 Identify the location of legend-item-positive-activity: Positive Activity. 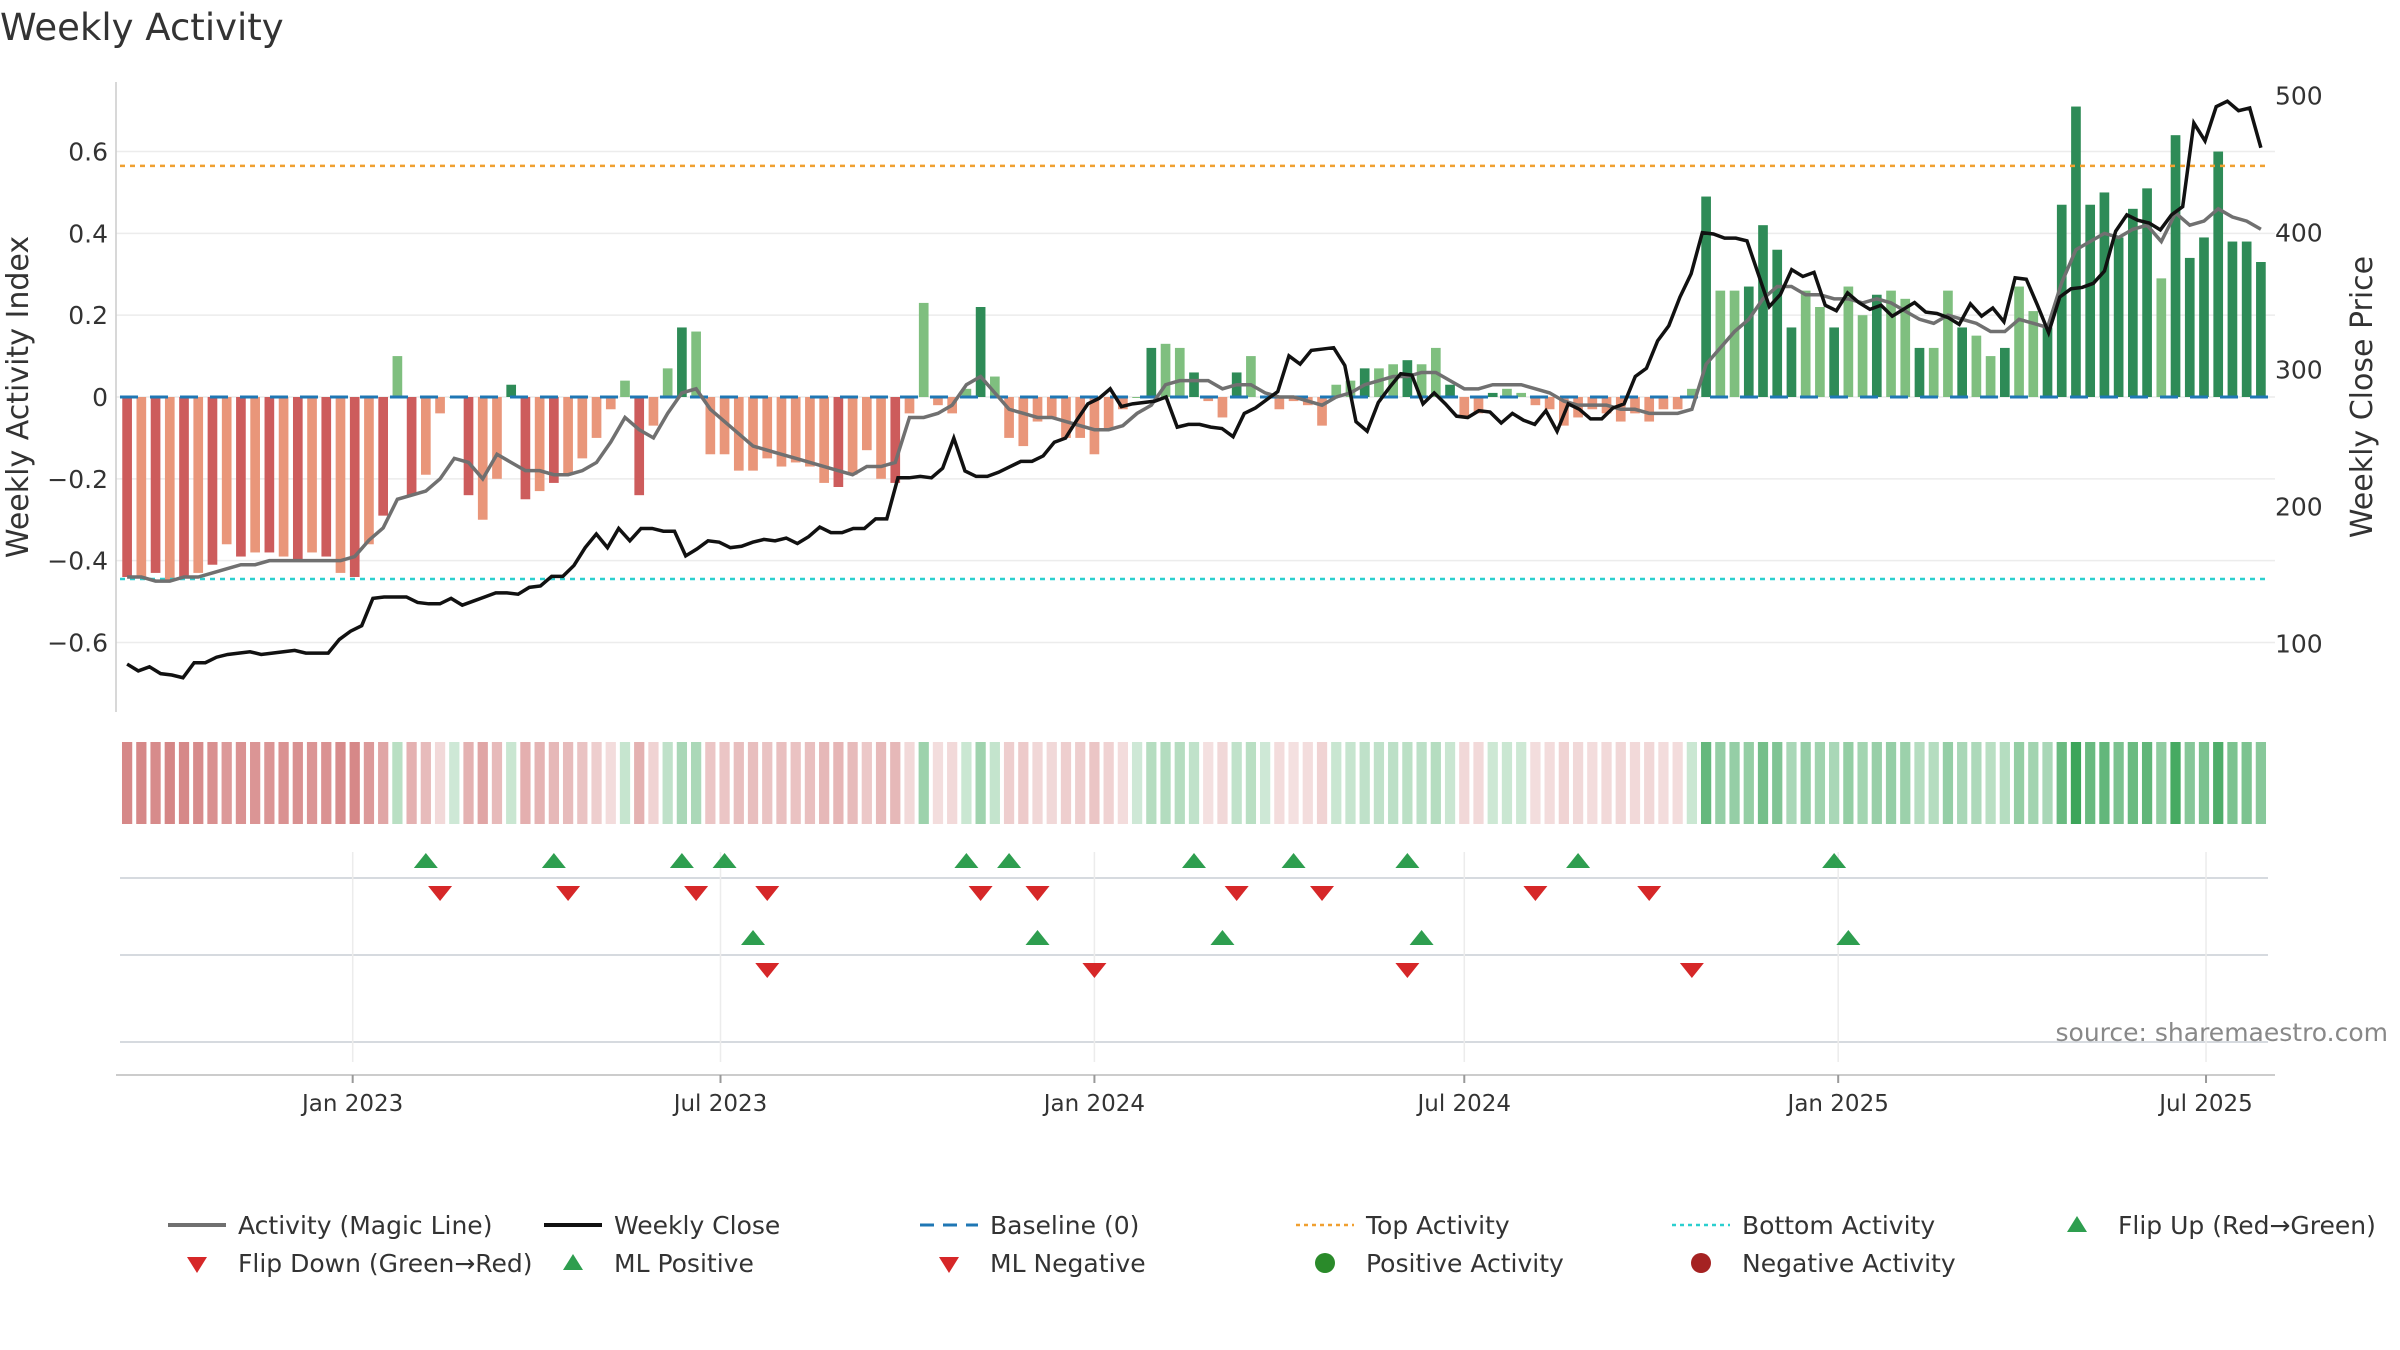
(1429, 1263).